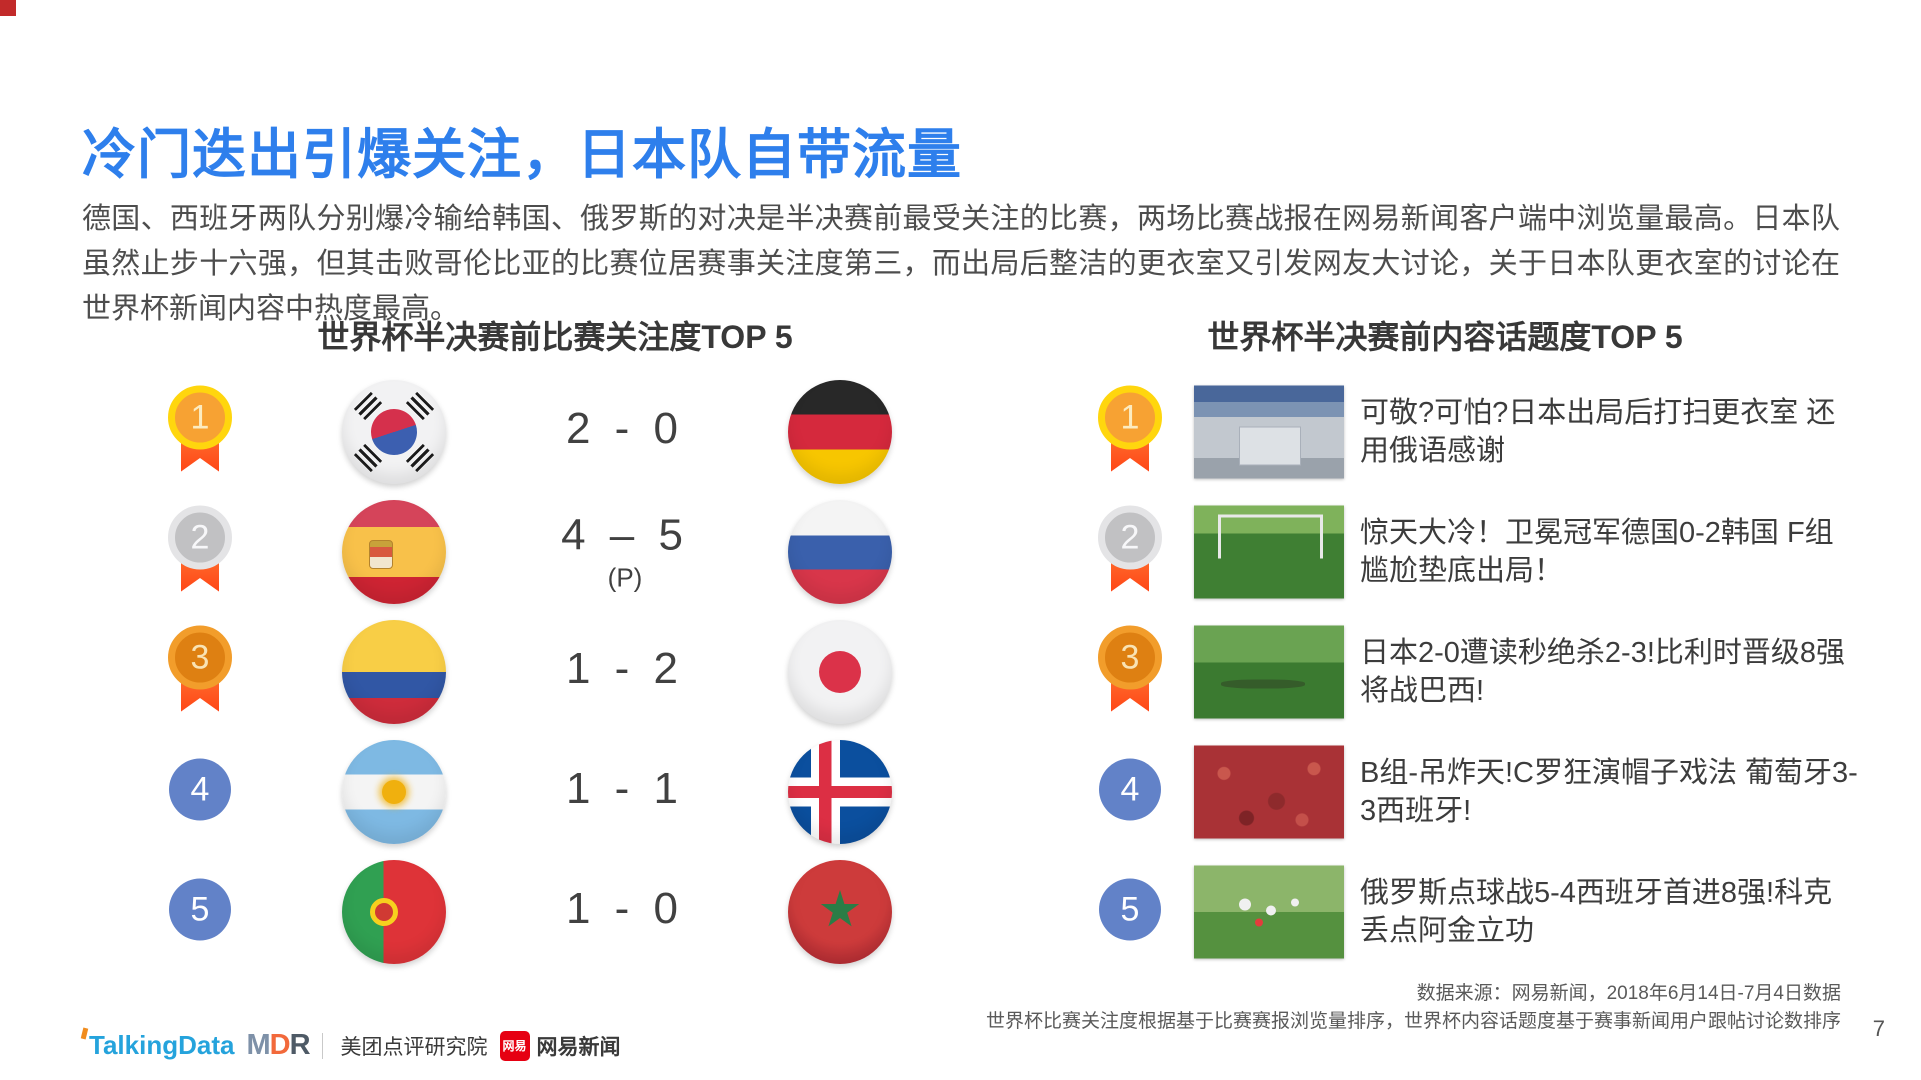 The width and height of the screenshot is (1921, 1080). What do you see at coordinates (1269, 432) in the screenshot?
I see `japan-locker-room-photo` at bounding box center [1269, 432].